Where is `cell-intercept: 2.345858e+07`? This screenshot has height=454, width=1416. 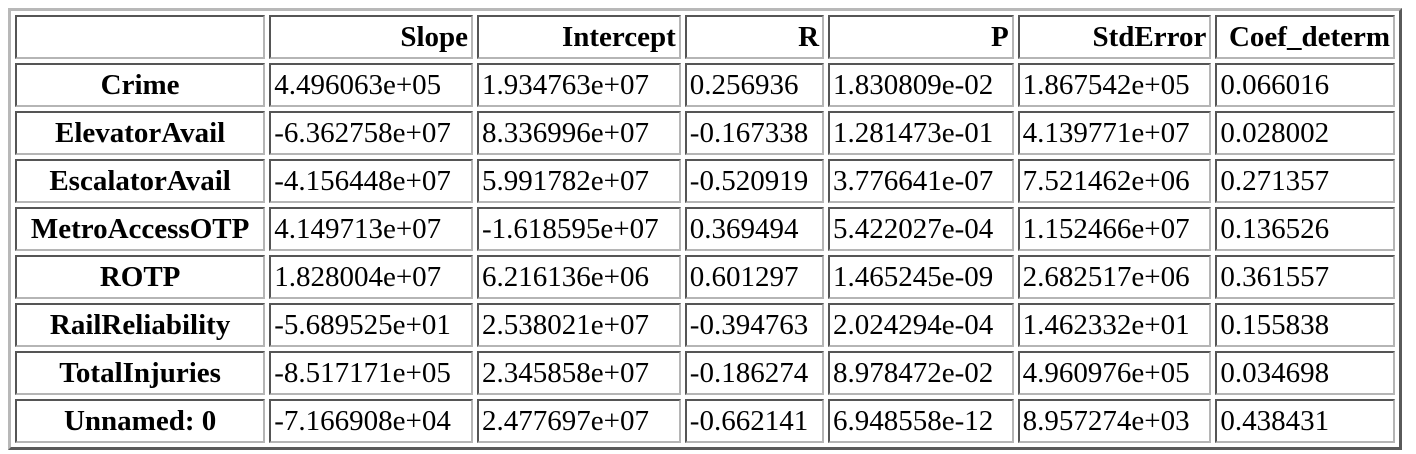 cell-intercept: 2.345858e+07 is located at coordinates (579, 373).